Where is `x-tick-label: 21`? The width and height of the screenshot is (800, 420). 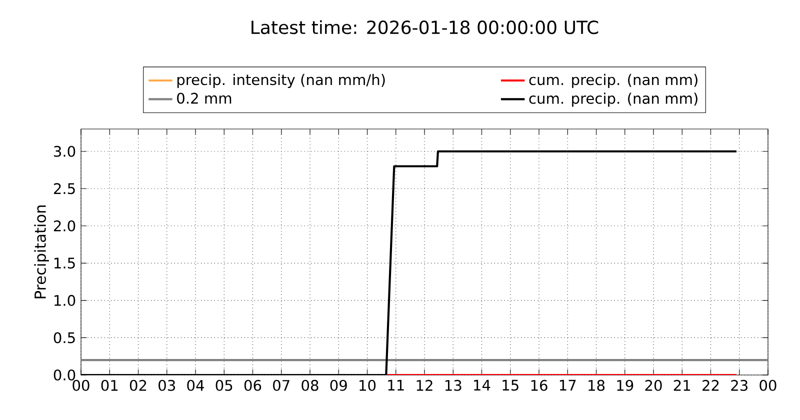 x-tick-label: 21 is located at coordinates (682, 385).